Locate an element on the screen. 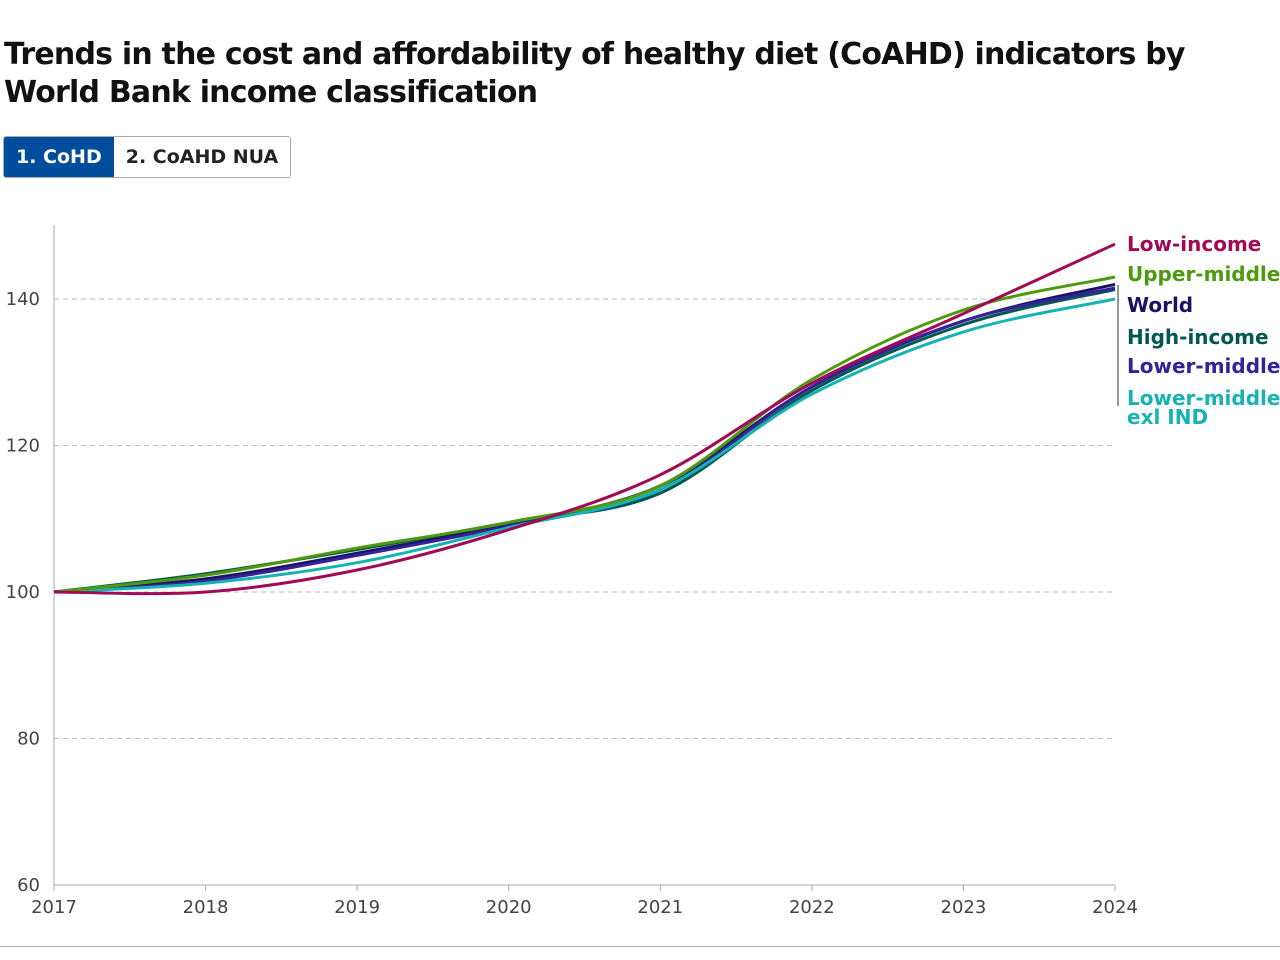 The image size is (1280, 960). series-label-line: World is located at coordinates (1160, 305).